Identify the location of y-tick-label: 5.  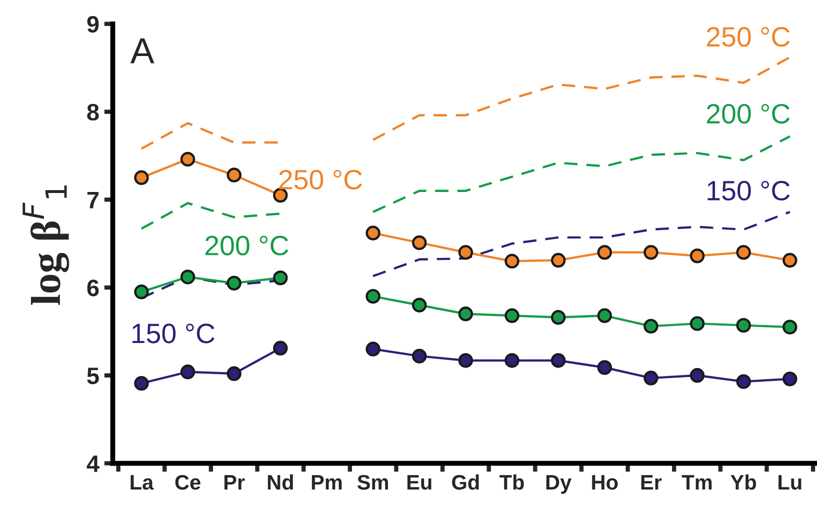
(93, 376).